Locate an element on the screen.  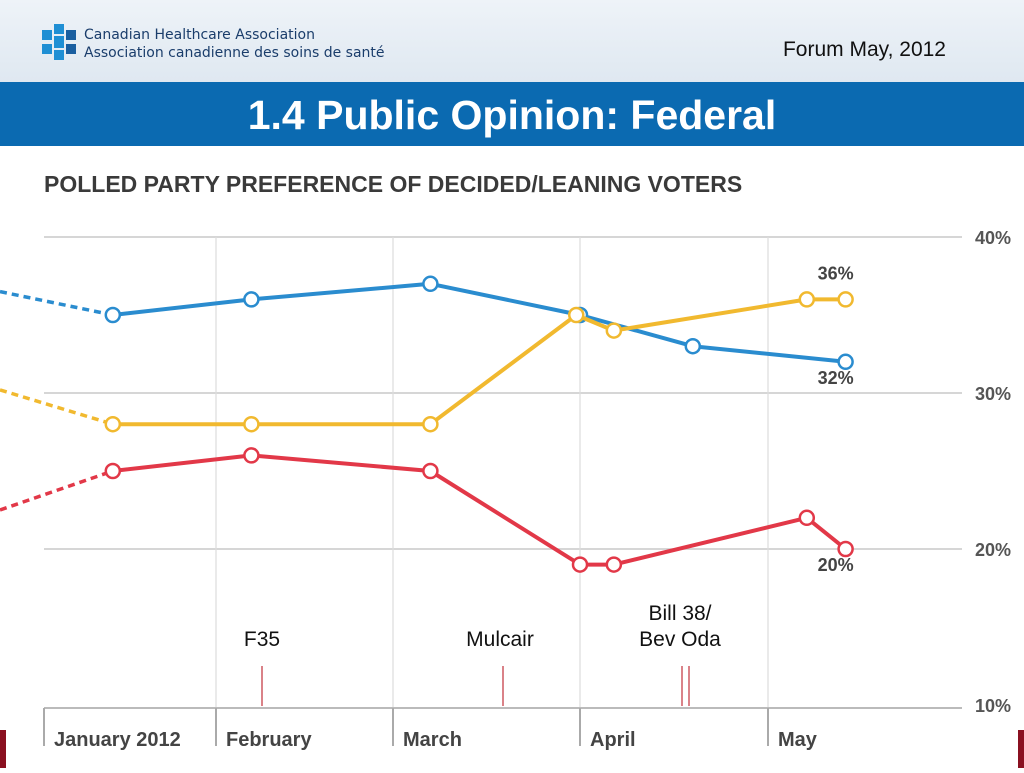
y-tick-label: 10% is located at coordinates (993, 706).